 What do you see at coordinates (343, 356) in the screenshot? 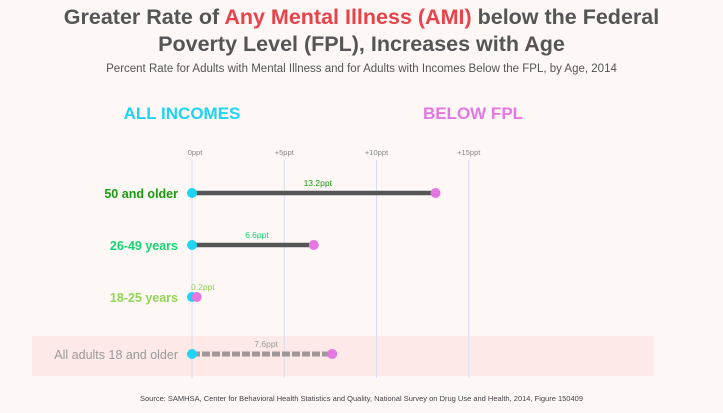
I see `total-row-band` at bounding box center [343, 356].